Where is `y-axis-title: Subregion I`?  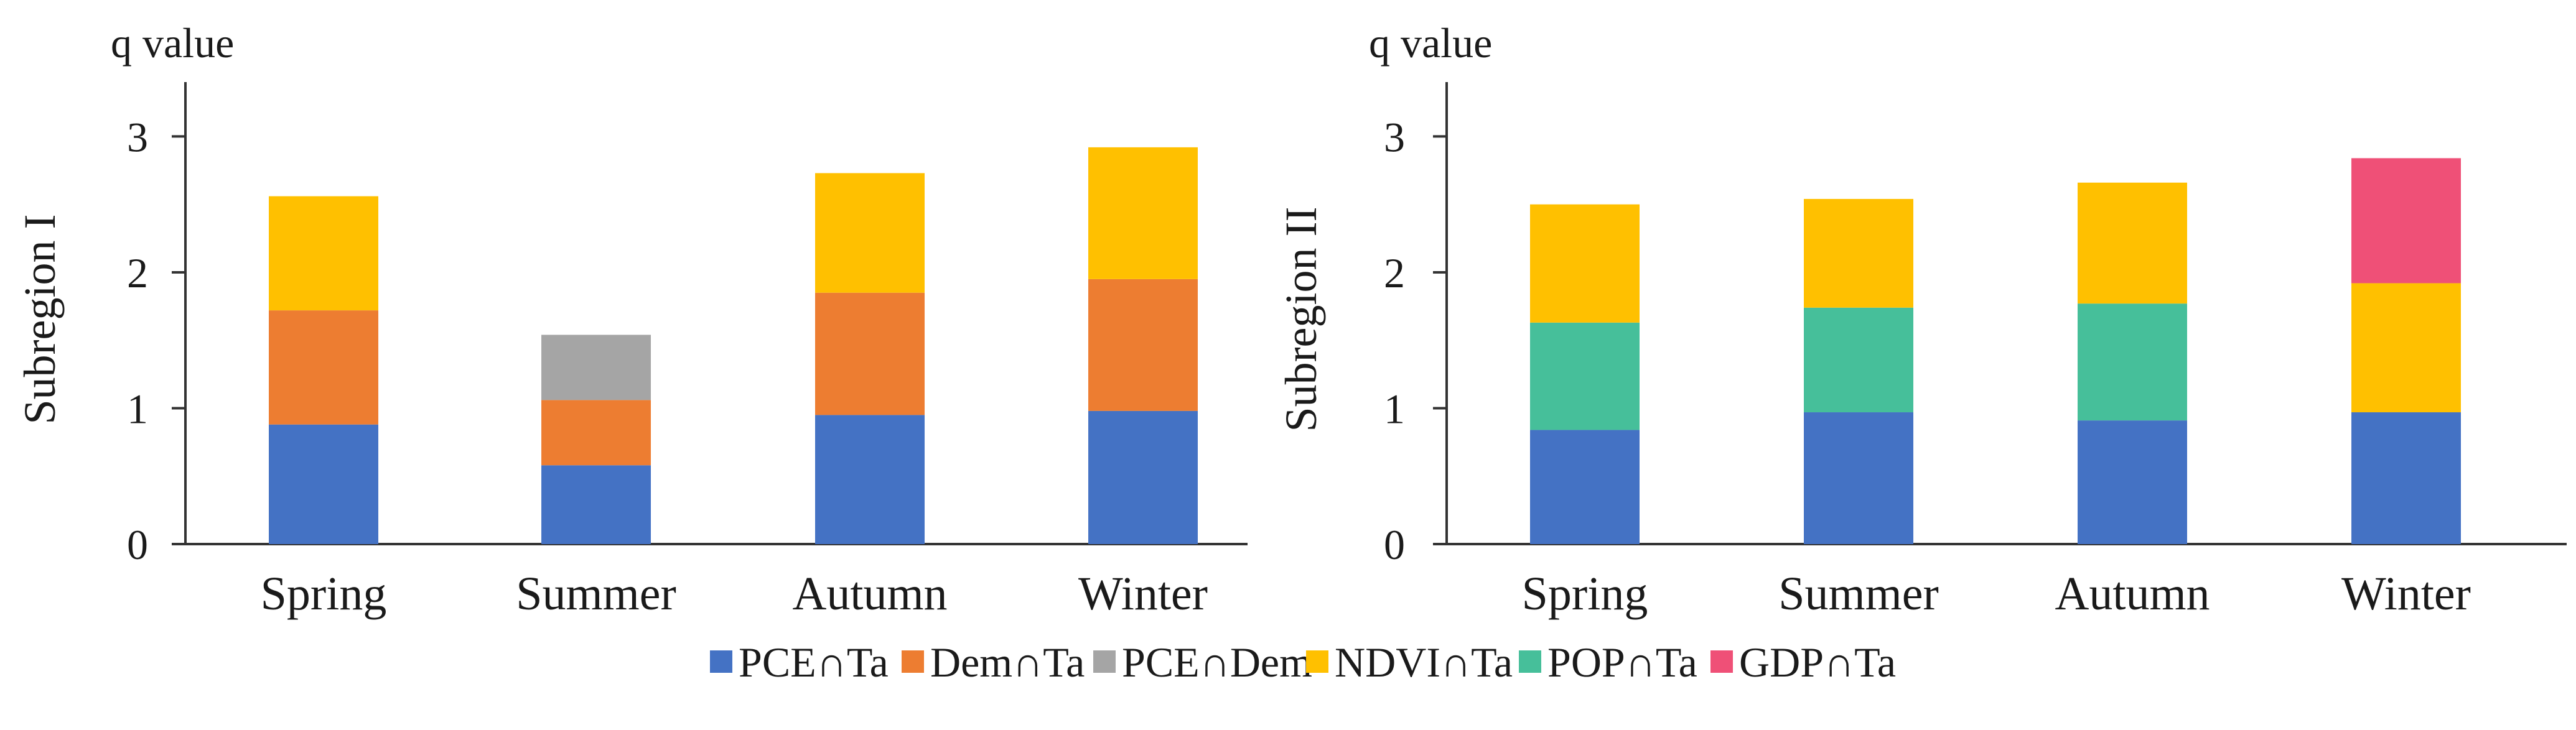
y-axis-title: Subregion I is located at coordinates (40, 320).